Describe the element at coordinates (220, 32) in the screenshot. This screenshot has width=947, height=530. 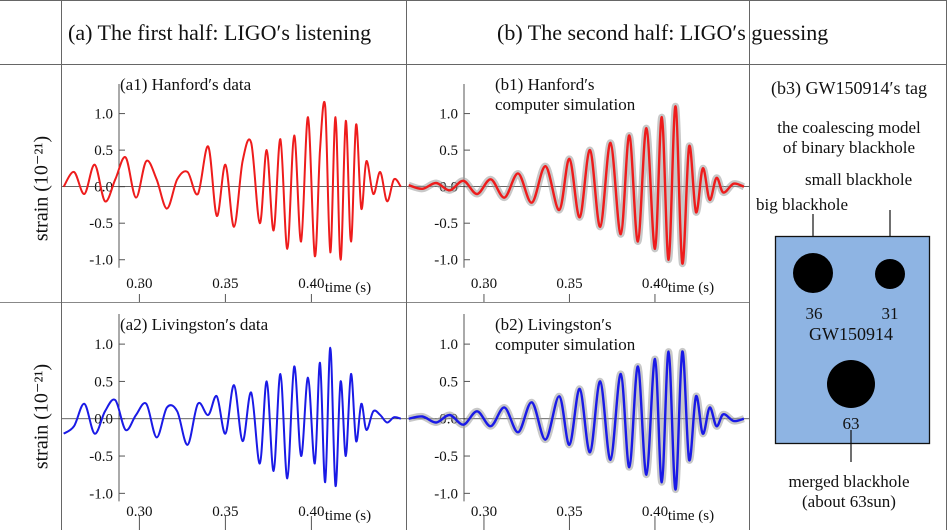
I see `header-left: (a) The first half: LIGO′s listening` at that location.